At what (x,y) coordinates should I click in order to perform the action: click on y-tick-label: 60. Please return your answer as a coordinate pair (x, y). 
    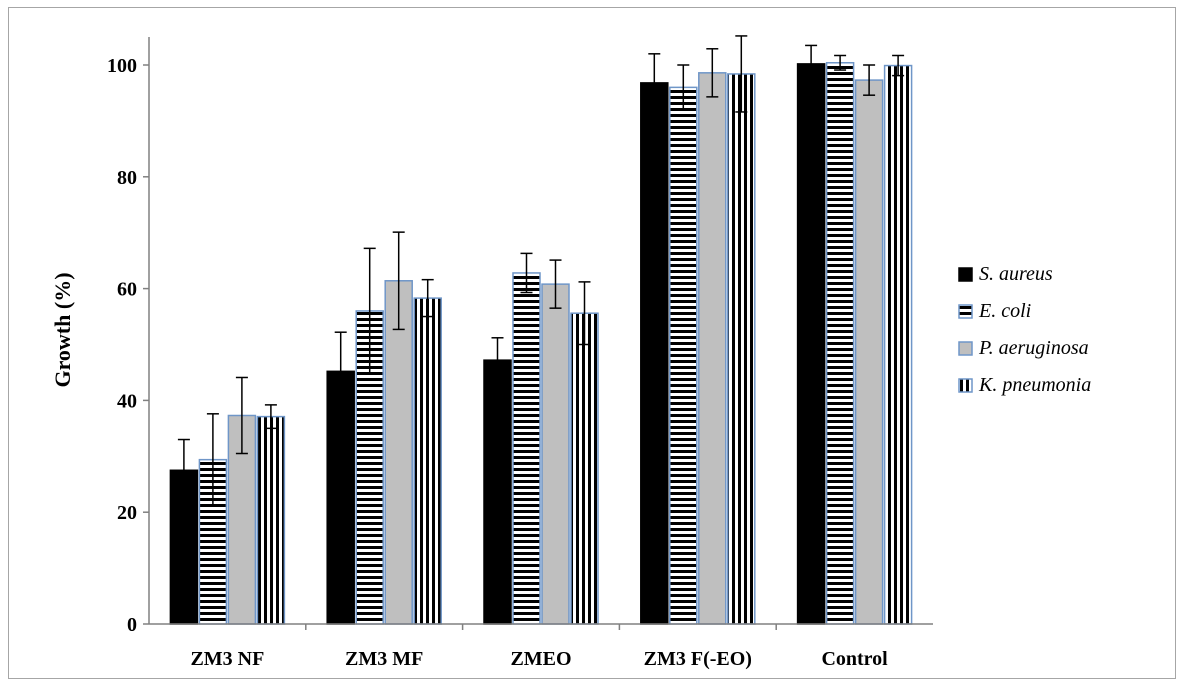
    Looking at the image, I should click on (127, 290).